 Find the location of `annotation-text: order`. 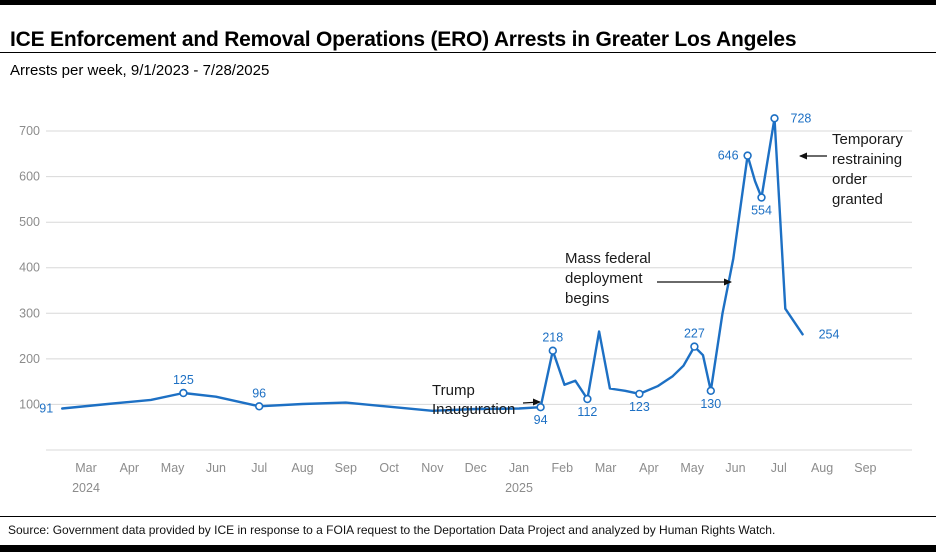

annotation-text: order is located at coordinates (849, 179).